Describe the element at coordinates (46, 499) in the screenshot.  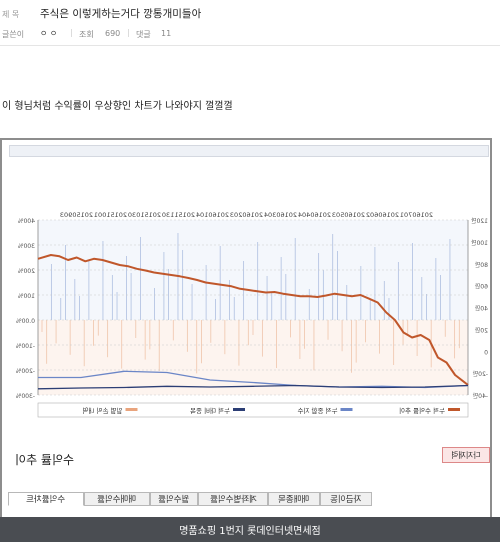
I see `tab-return-chart: 수익률차트` at that location.